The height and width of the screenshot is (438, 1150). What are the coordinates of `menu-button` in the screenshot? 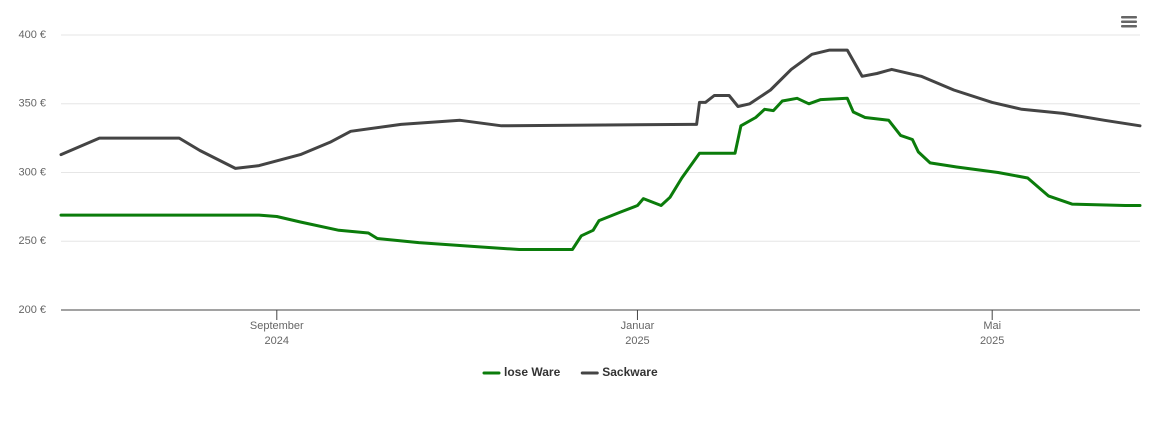 It's located at (1129, 22).